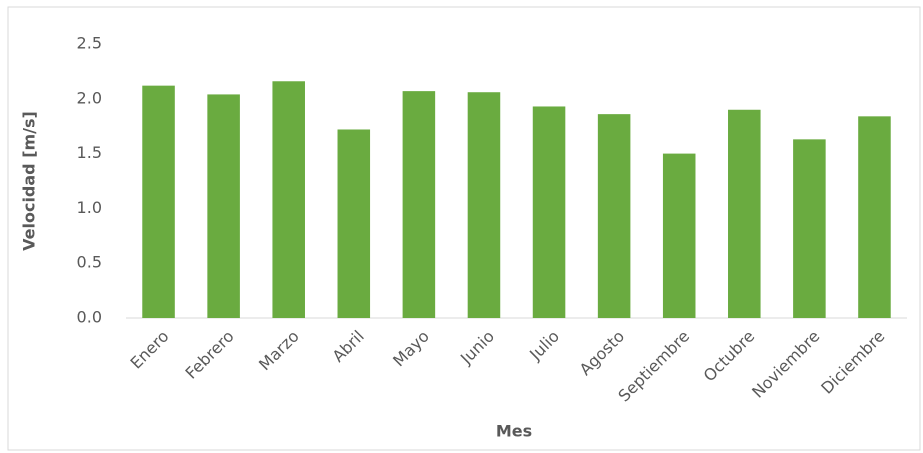  What do you see at coordinates (89, 262) in the screenshot?
I see `y-tick-label: 0.5` at bounding box center [89, 262].